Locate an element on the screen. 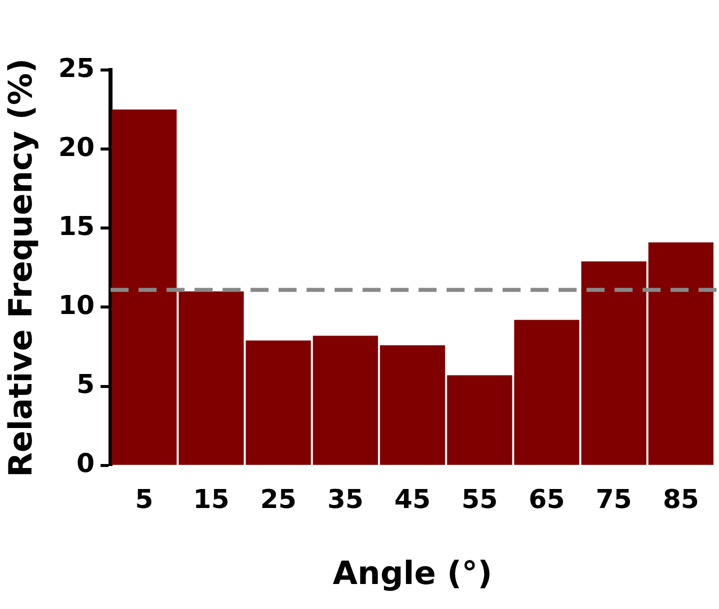  x-tick-label: 5 is located at coordinates (144, 499).